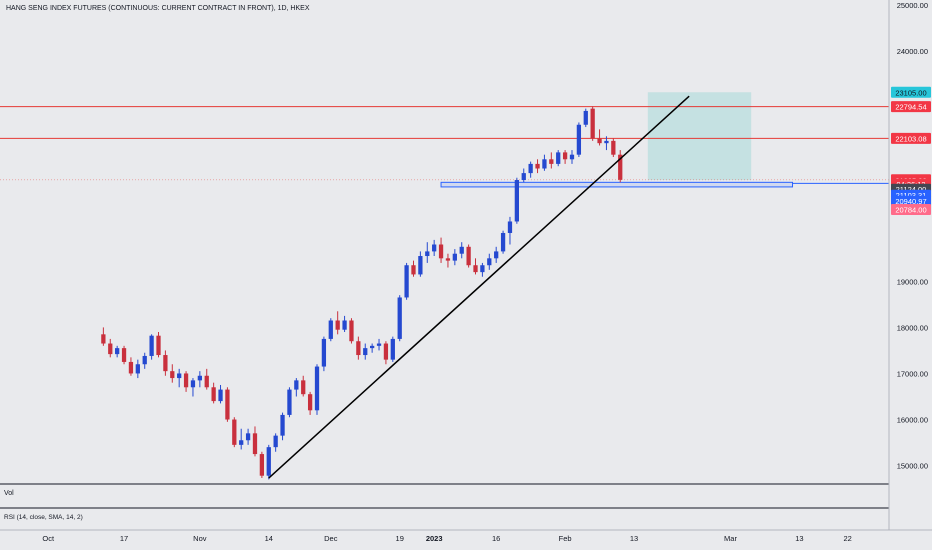 The width and height of the screenshot is (932, 550). What do you see at coordinates (617, 184) in the screenshot?
I see `support-zone` at bounding box center [617, 184].